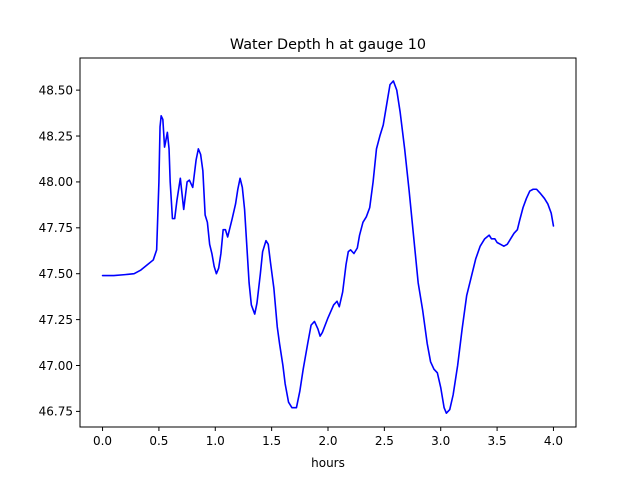 This screenshot has height=480, width=640. Describe the element at coordinates (56, 136) in the screenshot. I see `y-tick-label: 48.25` at that location.